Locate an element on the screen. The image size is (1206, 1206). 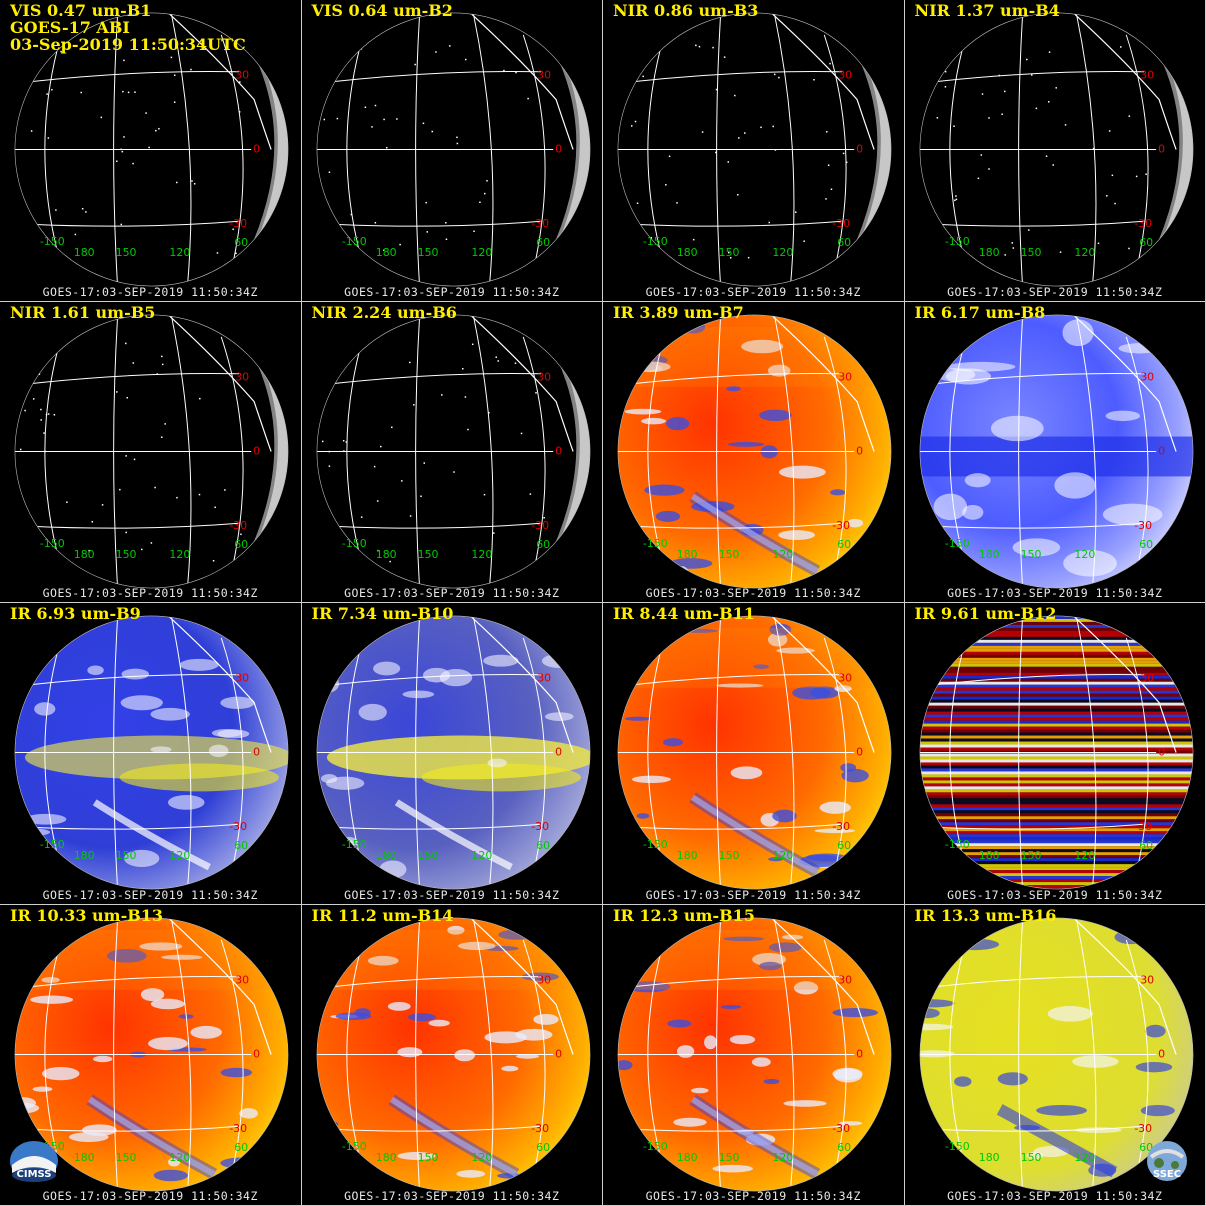
band-title: NIR 0.86 um-B3 is located at coordinates (686, 10).